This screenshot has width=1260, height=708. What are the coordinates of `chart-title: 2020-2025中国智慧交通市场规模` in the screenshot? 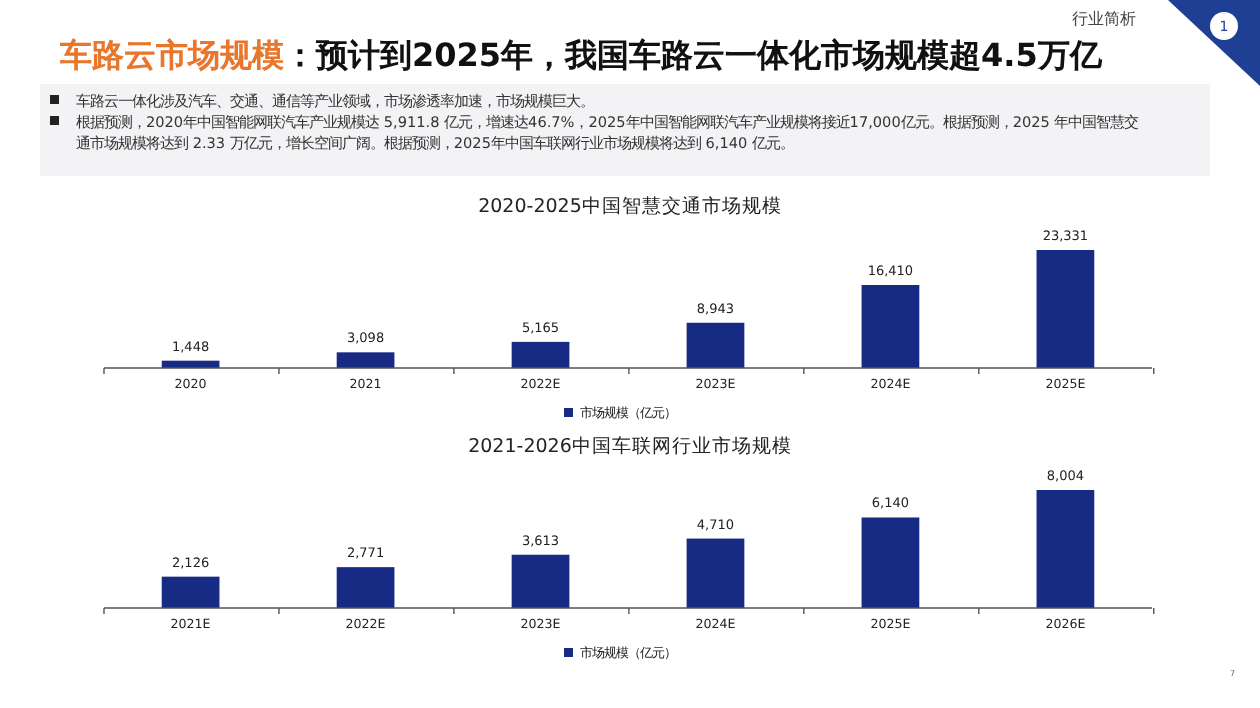 It's located at (630, 206).